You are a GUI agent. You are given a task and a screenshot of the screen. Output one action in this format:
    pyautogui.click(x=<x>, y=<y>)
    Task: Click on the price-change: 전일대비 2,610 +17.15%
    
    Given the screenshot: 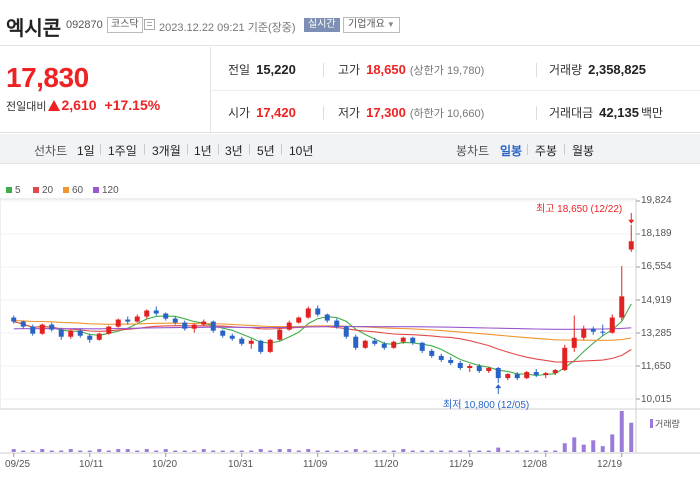 What is the action you would take?
    pyautogui.click(x=83, y=105)
    